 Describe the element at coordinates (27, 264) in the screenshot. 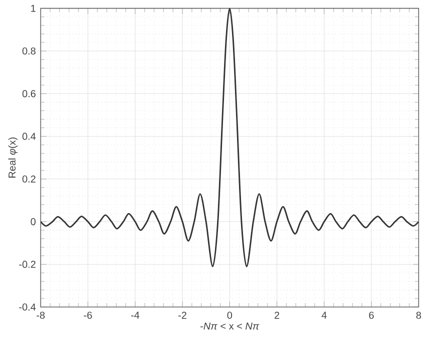

I see `y-tick-label: -0.2` at that location.